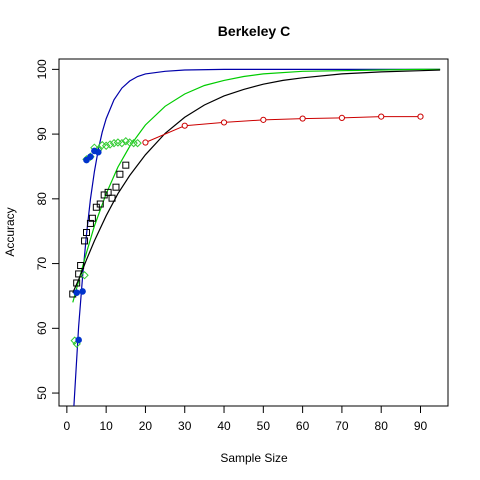 This screenshot has width=480, height=480. What do you see at coordinates (185, 426) in the screenshot?
I see `x-tick-label: 30` at bounding box center [185, 426].